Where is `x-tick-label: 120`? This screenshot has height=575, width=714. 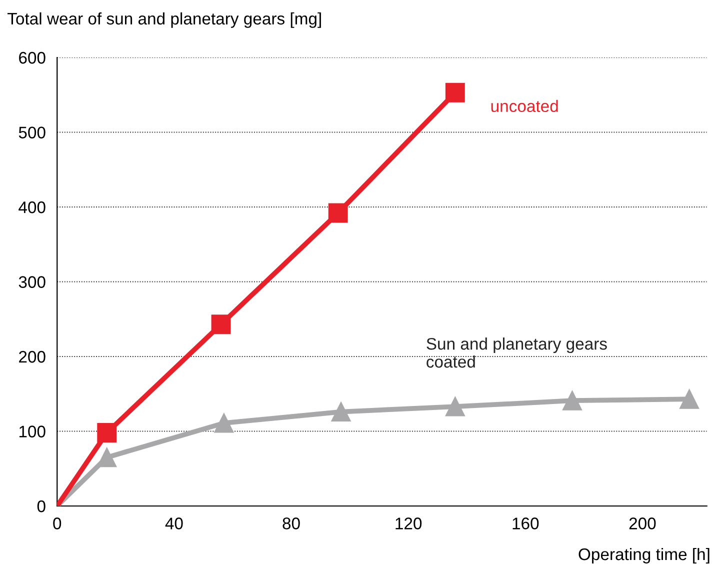 x-tick-label: 120 is located at coordinates (409, 524).